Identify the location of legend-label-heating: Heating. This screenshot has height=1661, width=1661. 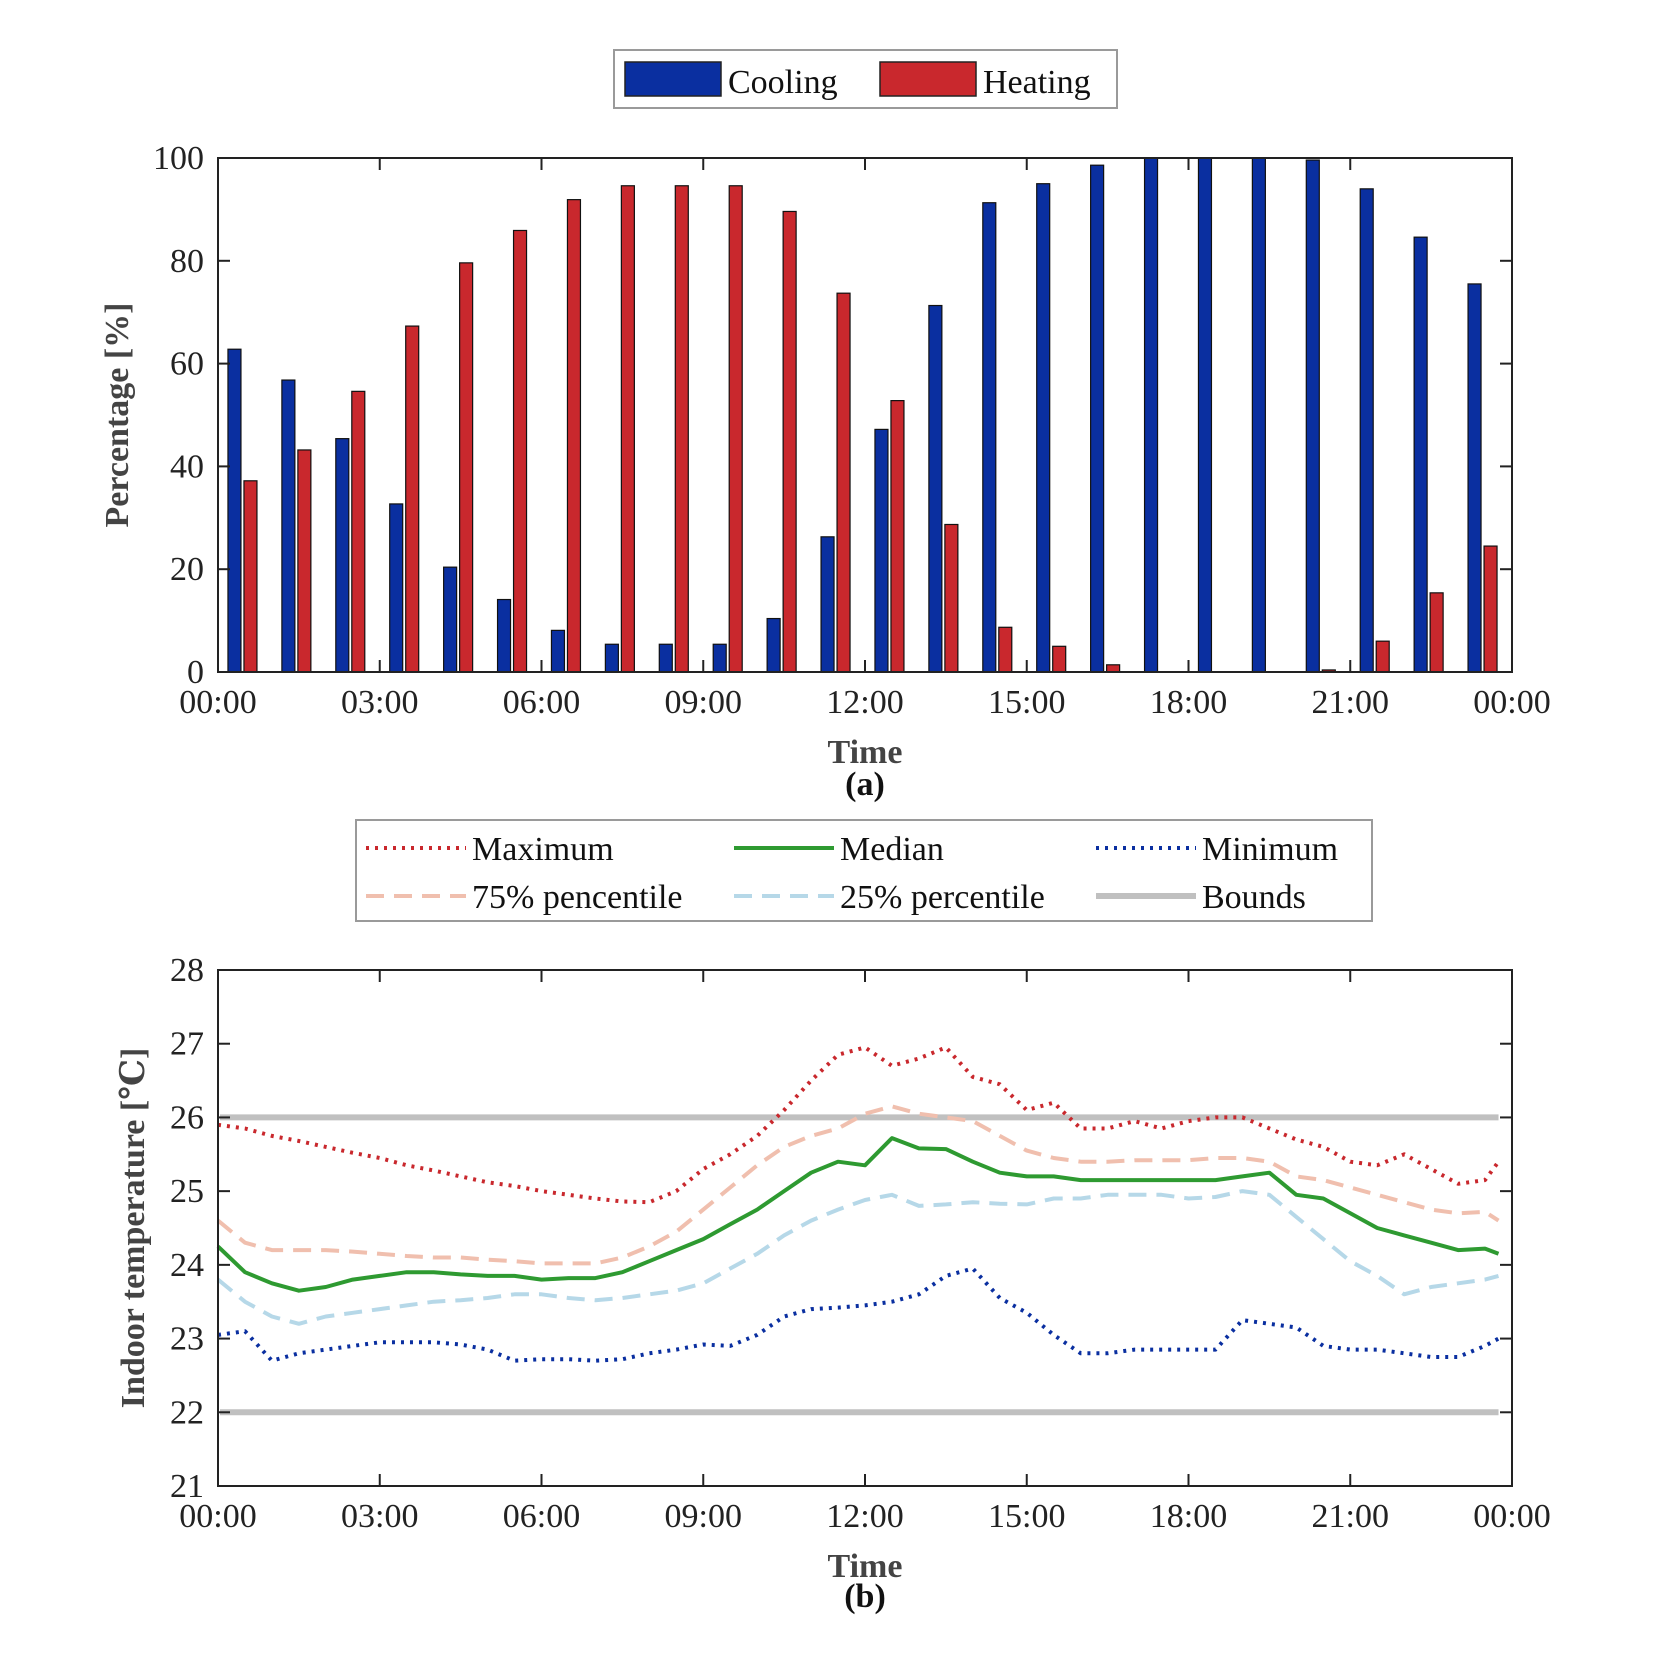
(1037, 82).